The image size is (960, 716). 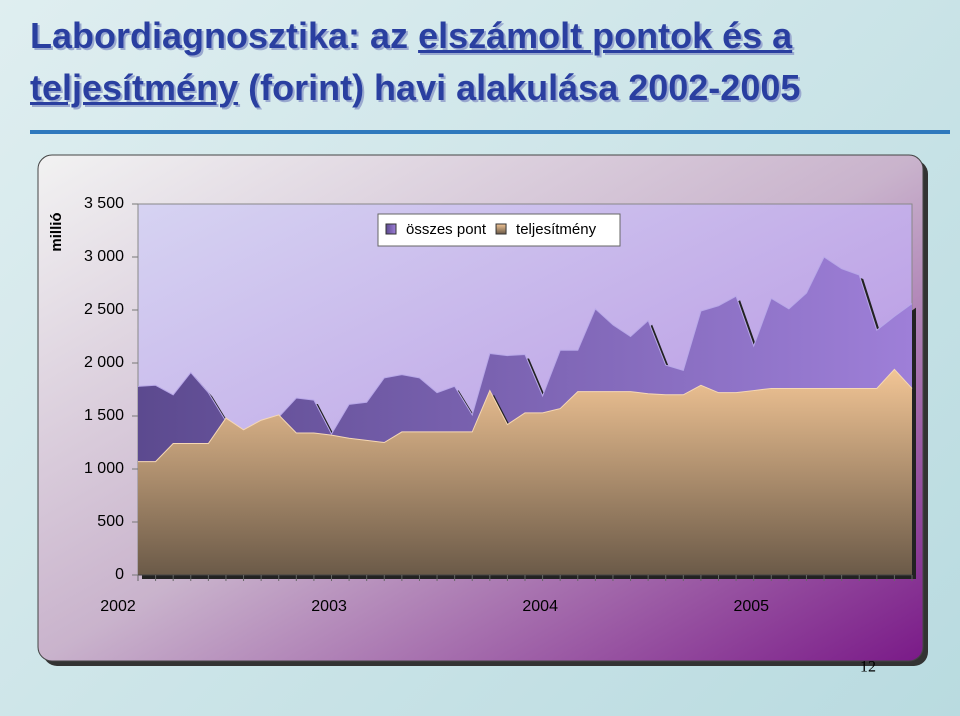 I want to click on y-tick-label: 3 500, so click(x=104, y=203).